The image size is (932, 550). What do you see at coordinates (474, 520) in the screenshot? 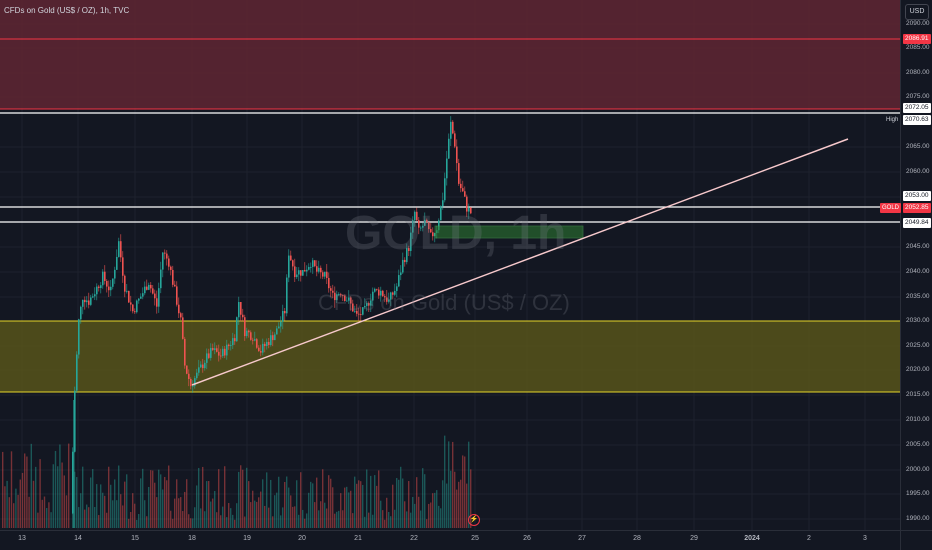
I see `lightning-icon: ⚡` at bounding box center [474, 520].